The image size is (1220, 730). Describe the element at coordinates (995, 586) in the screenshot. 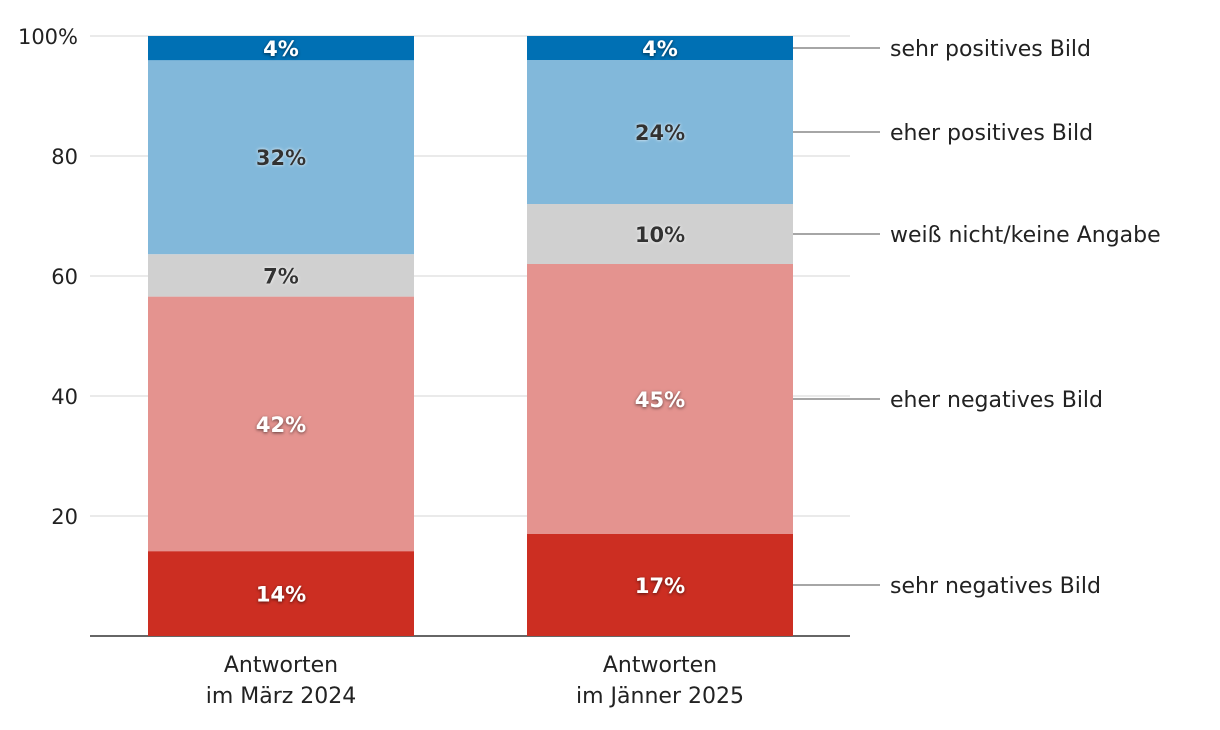

I see `legend-label: sehr negatives Bild` at that location.